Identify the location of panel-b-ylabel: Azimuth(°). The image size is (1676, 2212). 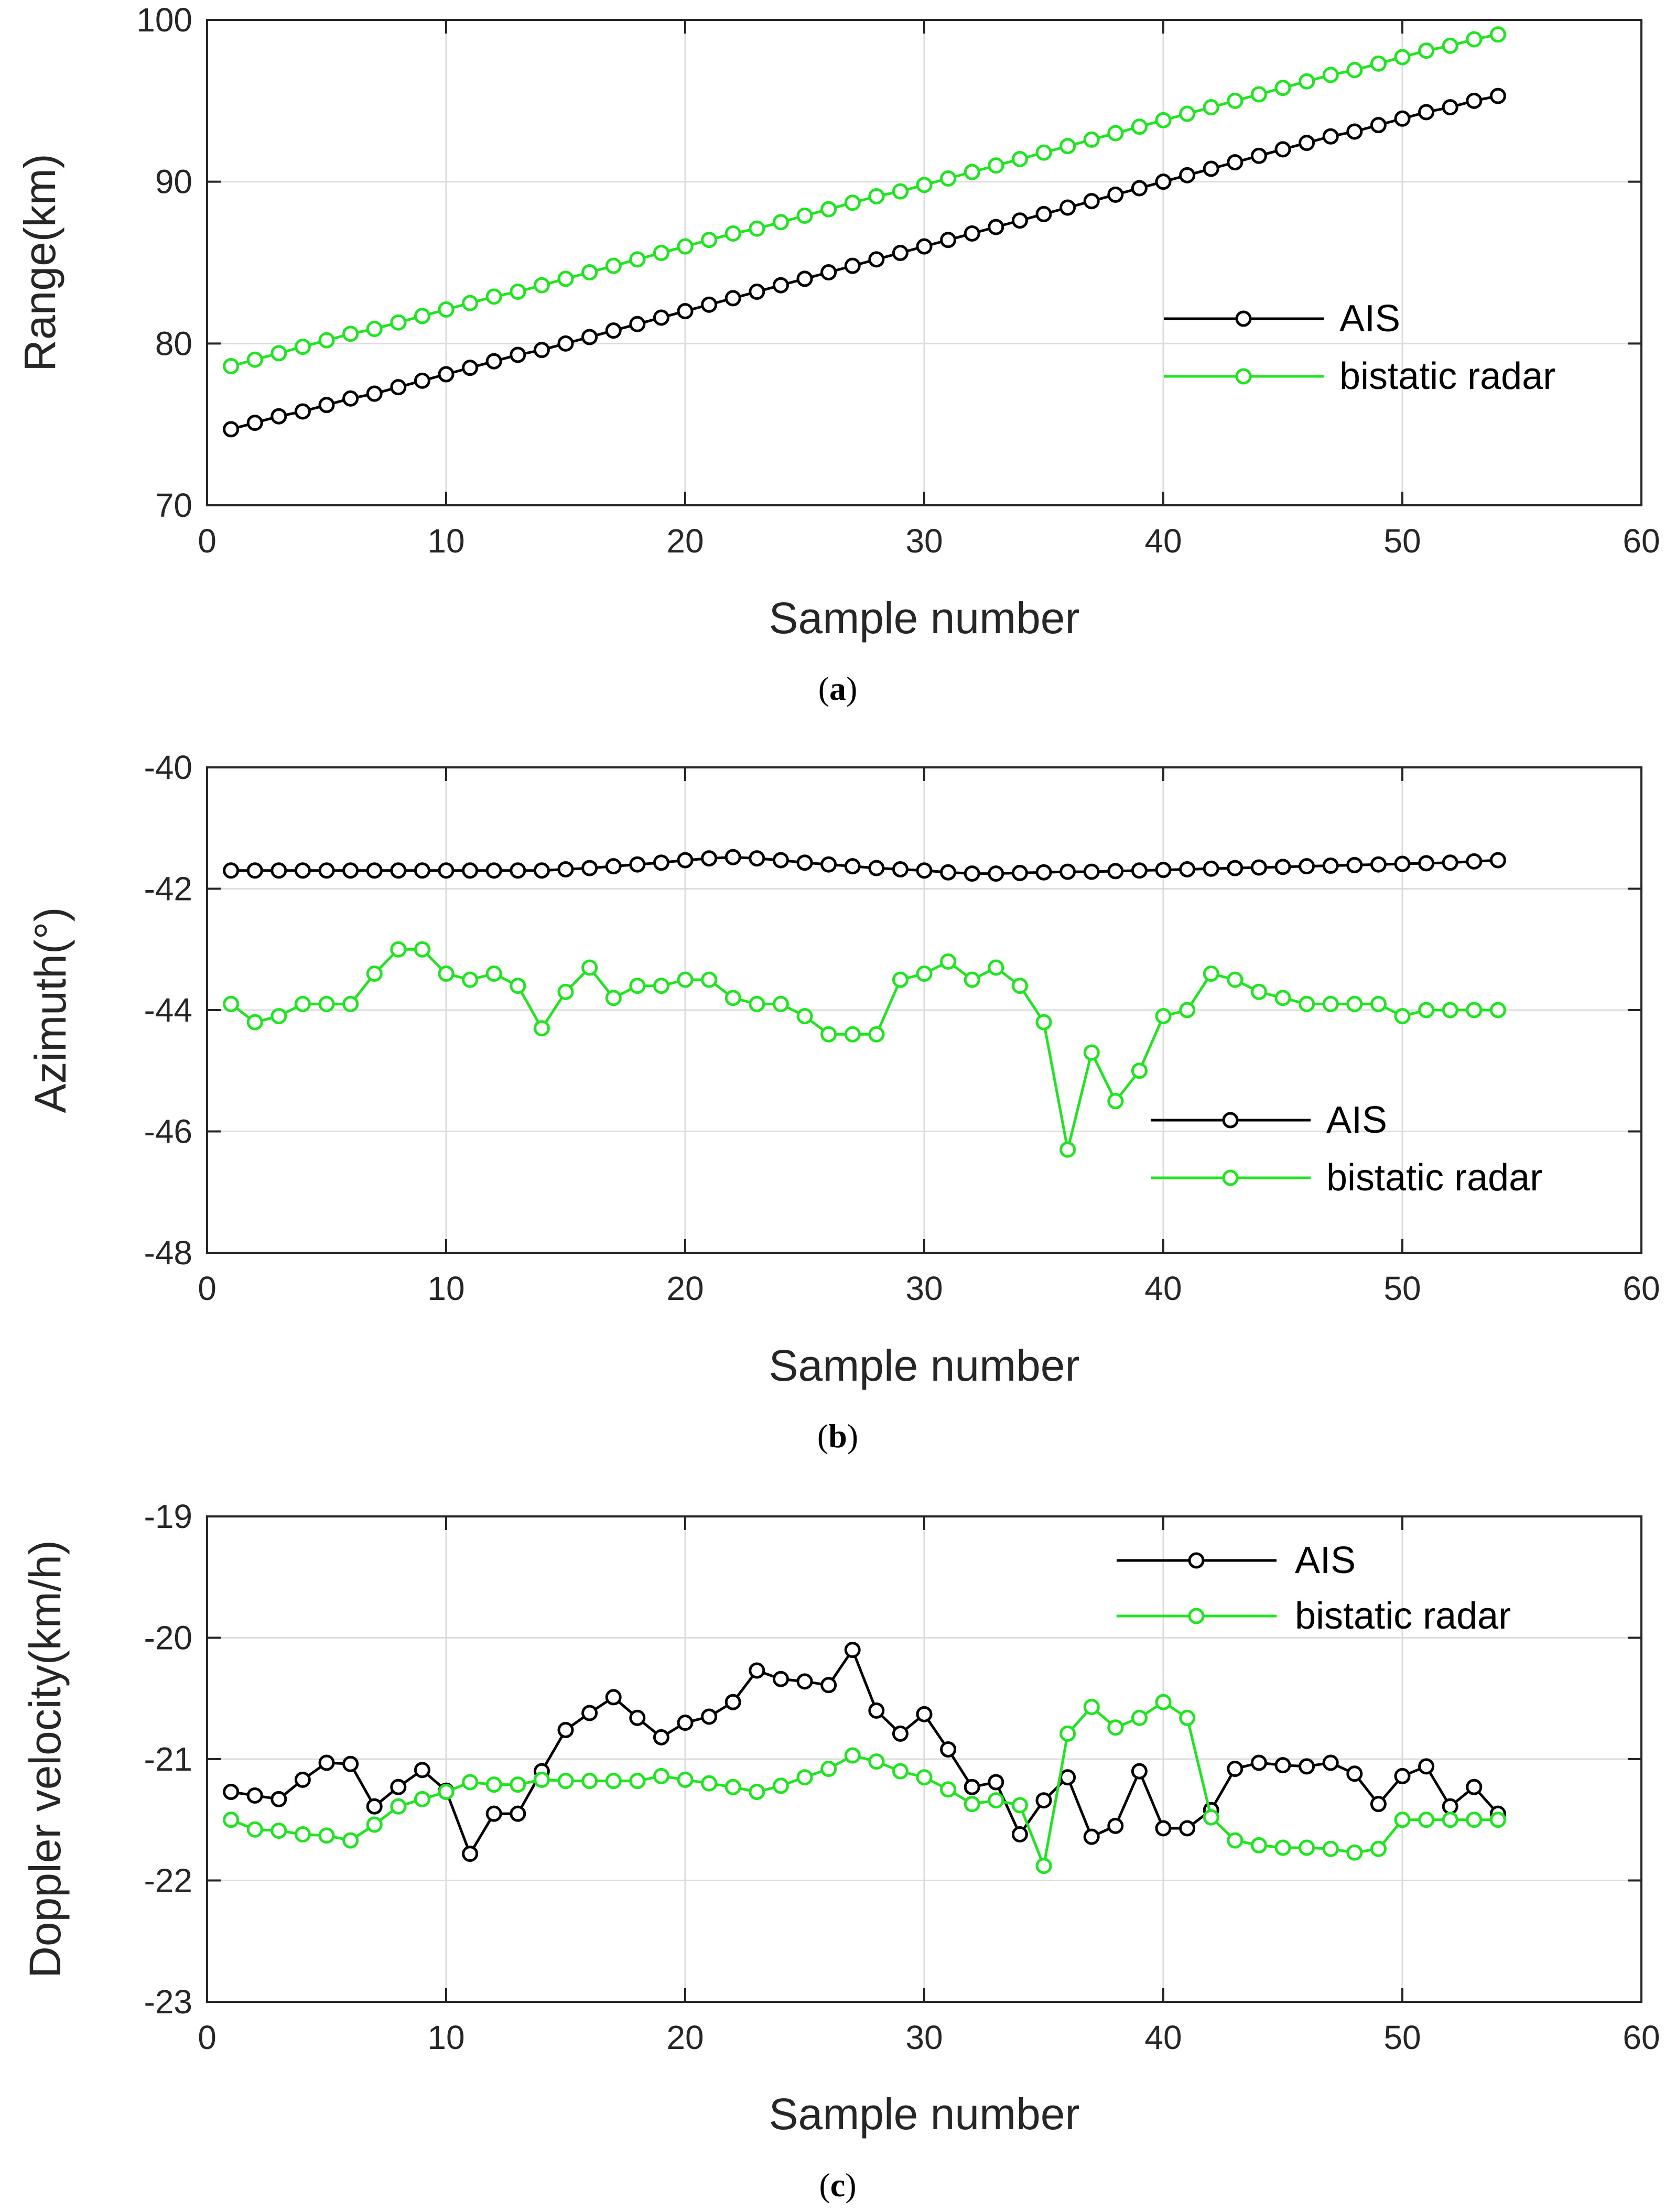
(50, 1010).